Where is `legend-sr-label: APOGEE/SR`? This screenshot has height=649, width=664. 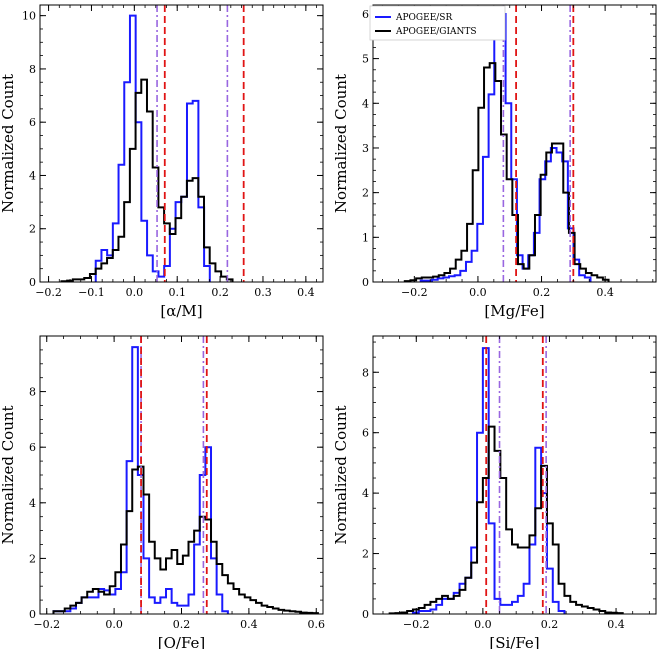 legend-sr-label: APOGEE/SR is located at coordinates (423, 18).